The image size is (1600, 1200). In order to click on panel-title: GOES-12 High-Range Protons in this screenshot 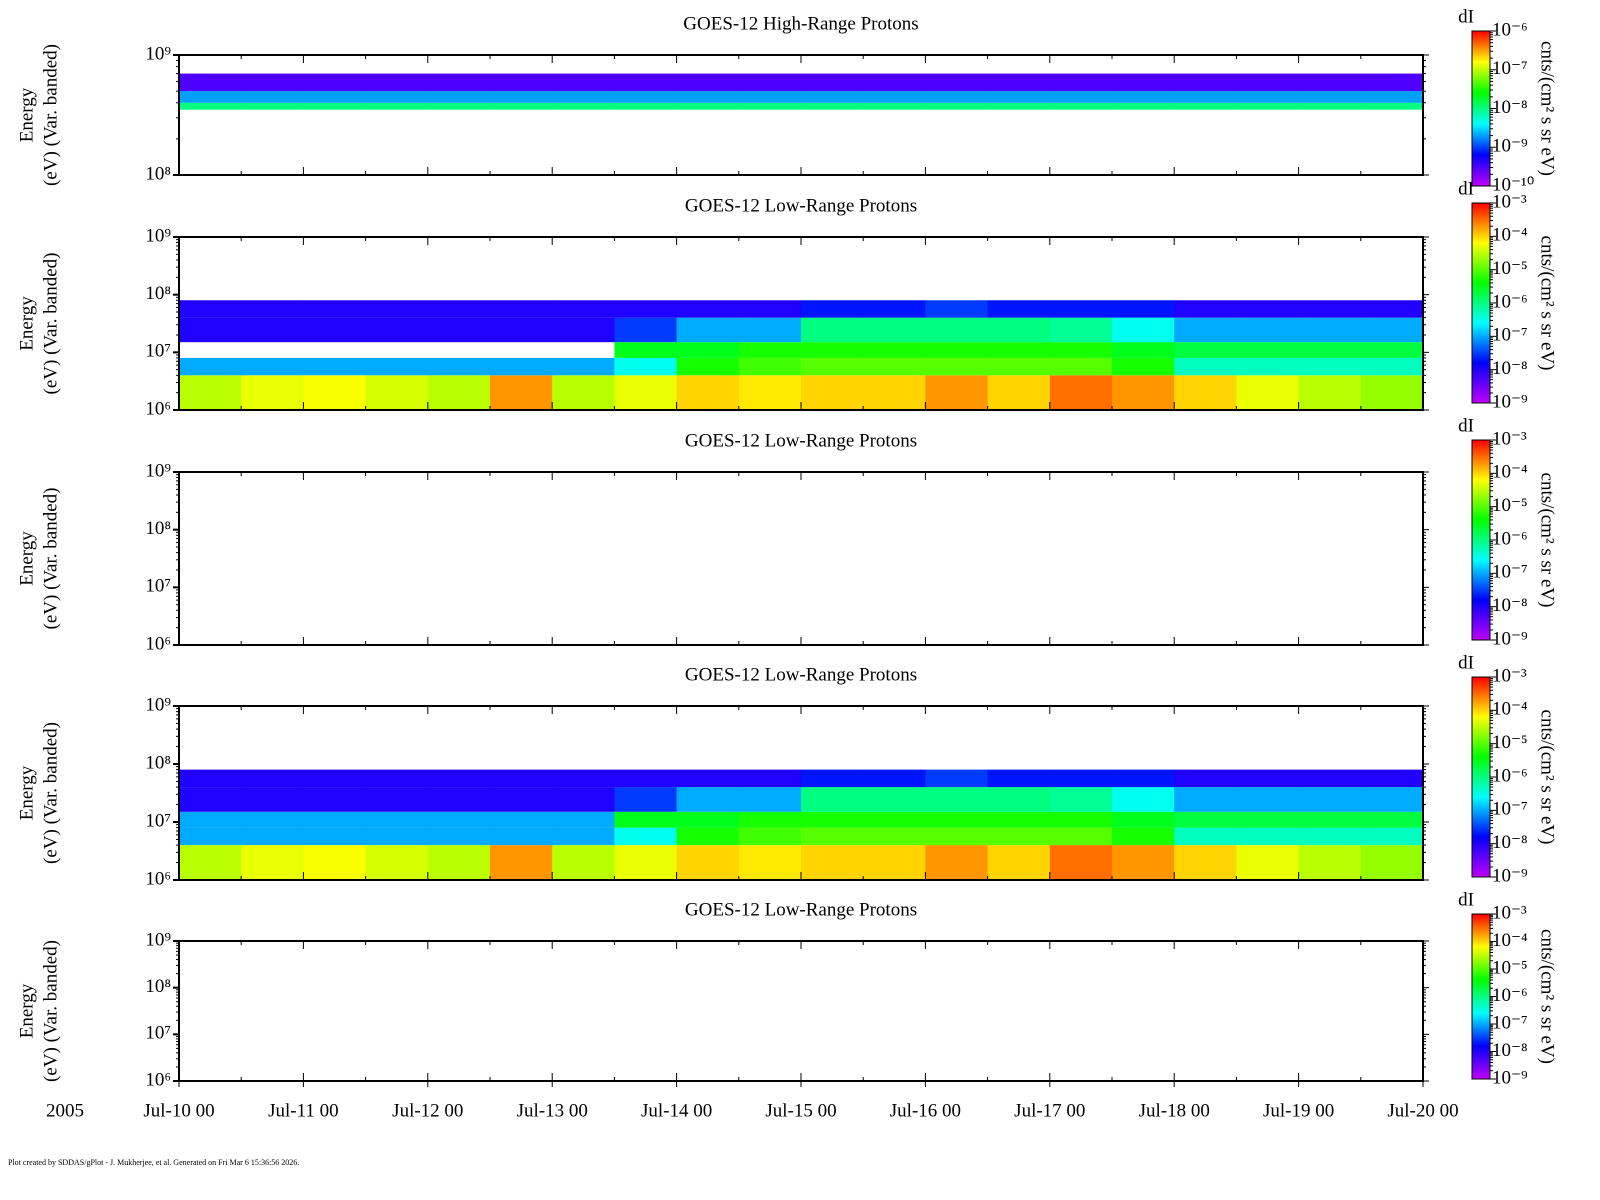, I will do `click(800, 23)`.